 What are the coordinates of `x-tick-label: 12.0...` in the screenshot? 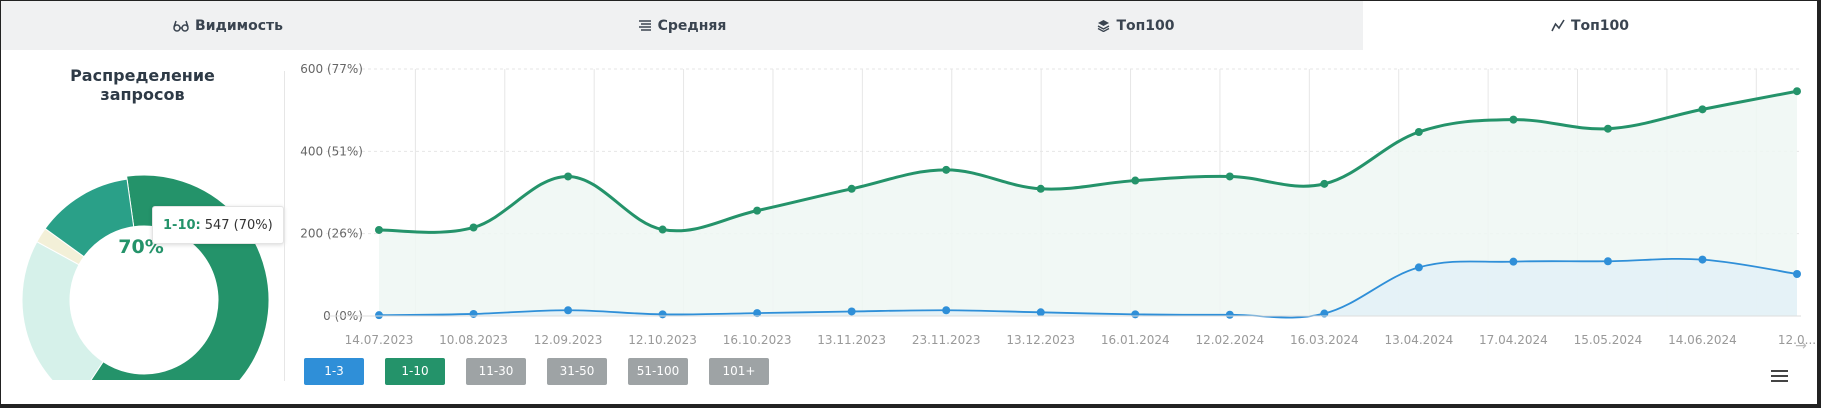 It's located at (1797, 340).